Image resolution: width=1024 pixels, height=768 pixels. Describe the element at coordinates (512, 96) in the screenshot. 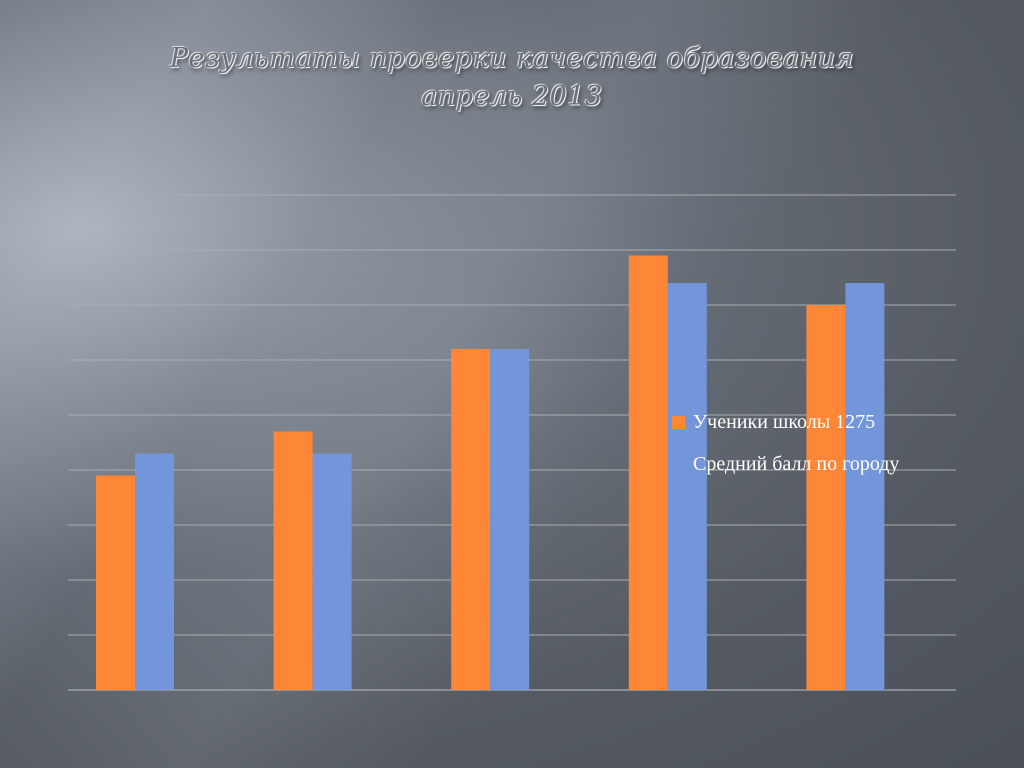

I see `slide-subtitle: апрель 2013` at that location.